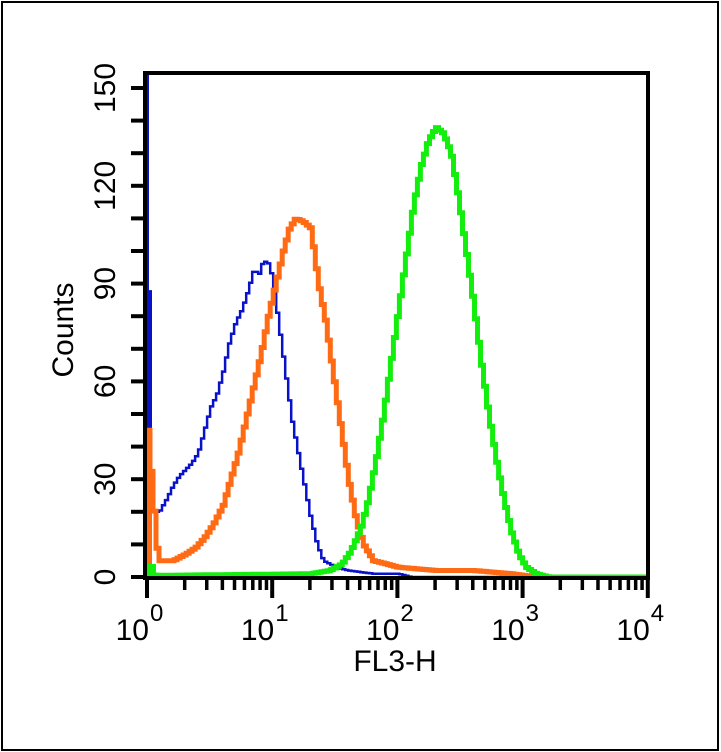  Describe the element at coordinates (532, 613) in the screenshot. I see `x-tick-exponent: 3` at that location.